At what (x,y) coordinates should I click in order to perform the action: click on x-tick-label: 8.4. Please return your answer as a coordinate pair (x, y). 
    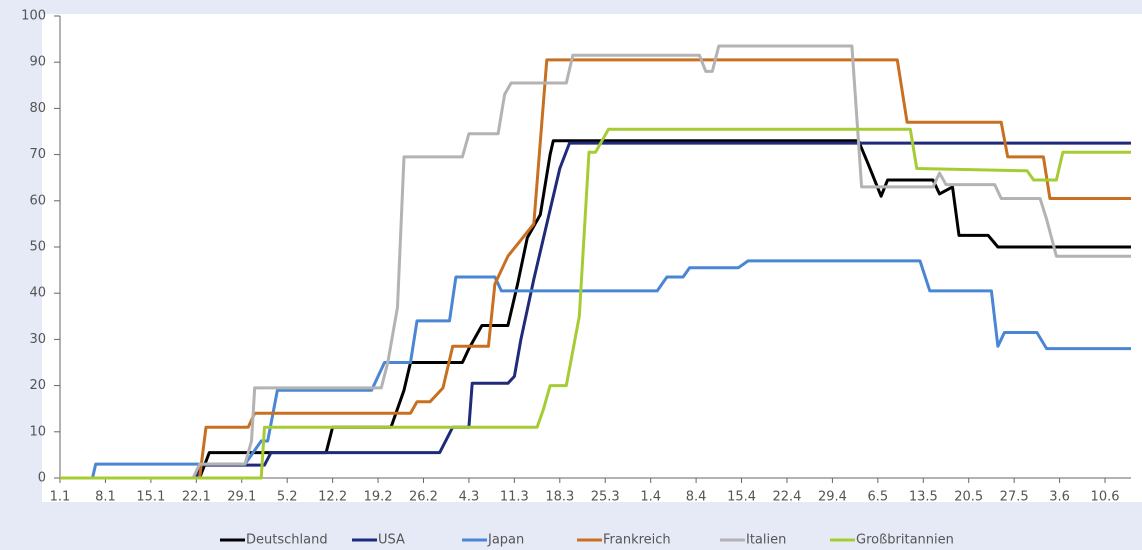
    Looking at the image, I should click on (696, 497).